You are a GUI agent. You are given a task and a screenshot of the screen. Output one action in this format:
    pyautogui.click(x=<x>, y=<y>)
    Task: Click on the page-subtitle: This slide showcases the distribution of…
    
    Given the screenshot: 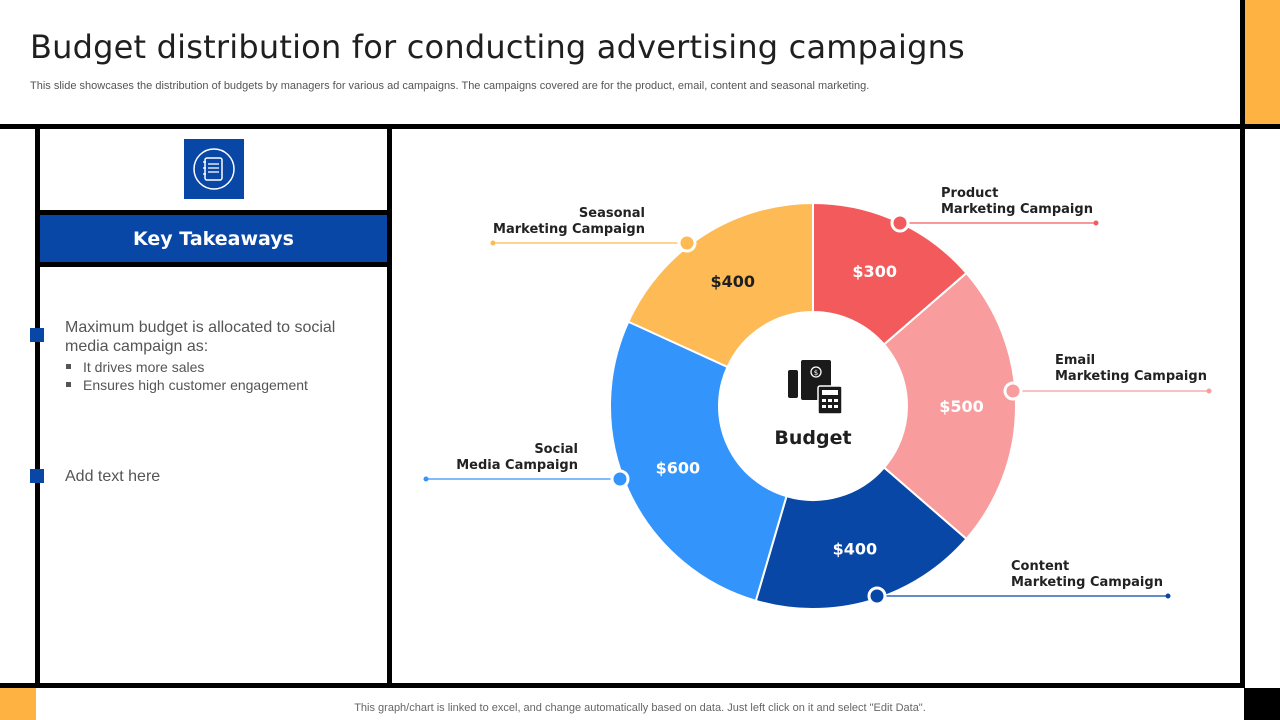 What is the action you would take?
    pyautogui.click(x=450, y=86)
    